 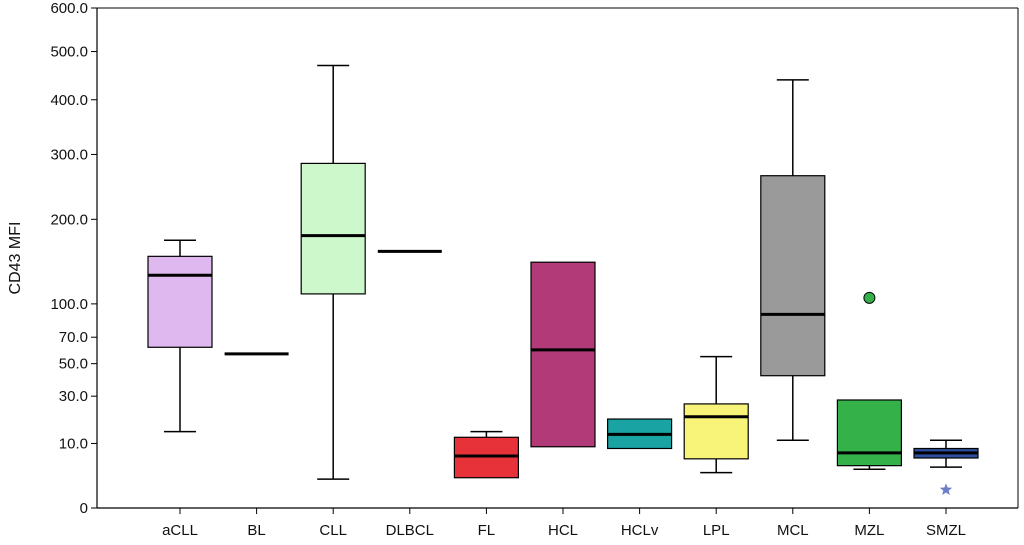 What do you see at coordinates (639, 434) in the screenshot?
I see `box-hclv` at bounding box center [639, 434].